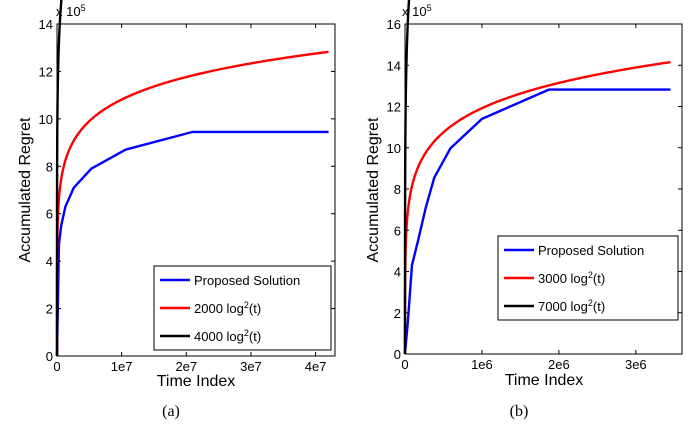 Image resolution: width=688 pixels, height=429 pixels. Describe the element at coordinates (186, 366) in the screenshot. I see `x-tick-label: 2e7` at that location.